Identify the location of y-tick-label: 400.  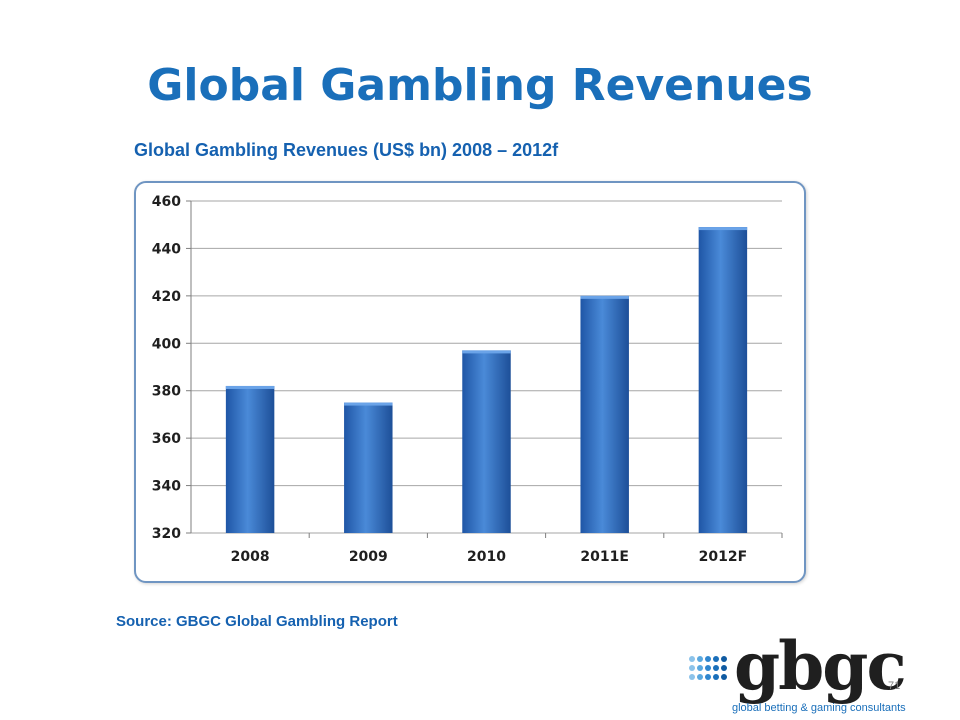
(166, 344).